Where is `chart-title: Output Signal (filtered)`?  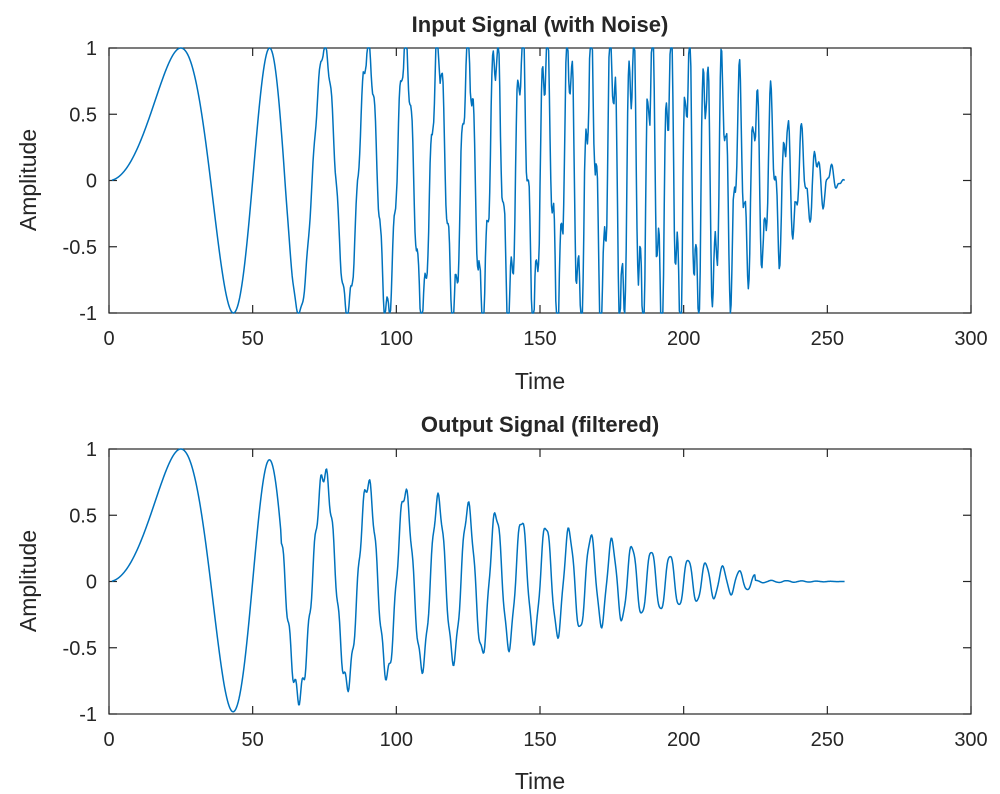
chart-title: Output Signal (filtered) is located at coordinates (540, 424).